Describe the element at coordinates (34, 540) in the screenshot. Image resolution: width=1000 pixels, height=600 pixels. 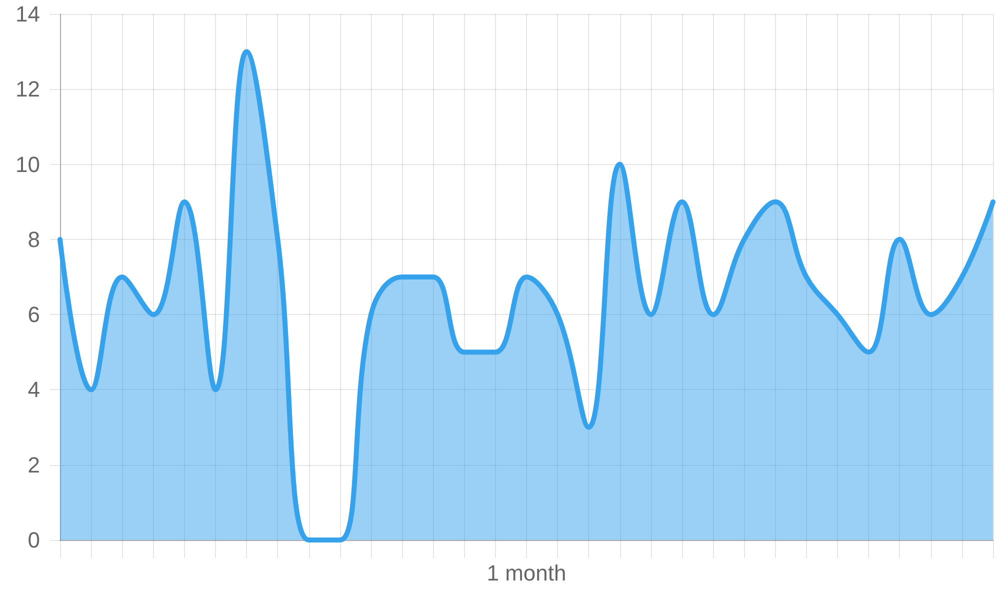
I see `y-tick-label: 0` at that location.